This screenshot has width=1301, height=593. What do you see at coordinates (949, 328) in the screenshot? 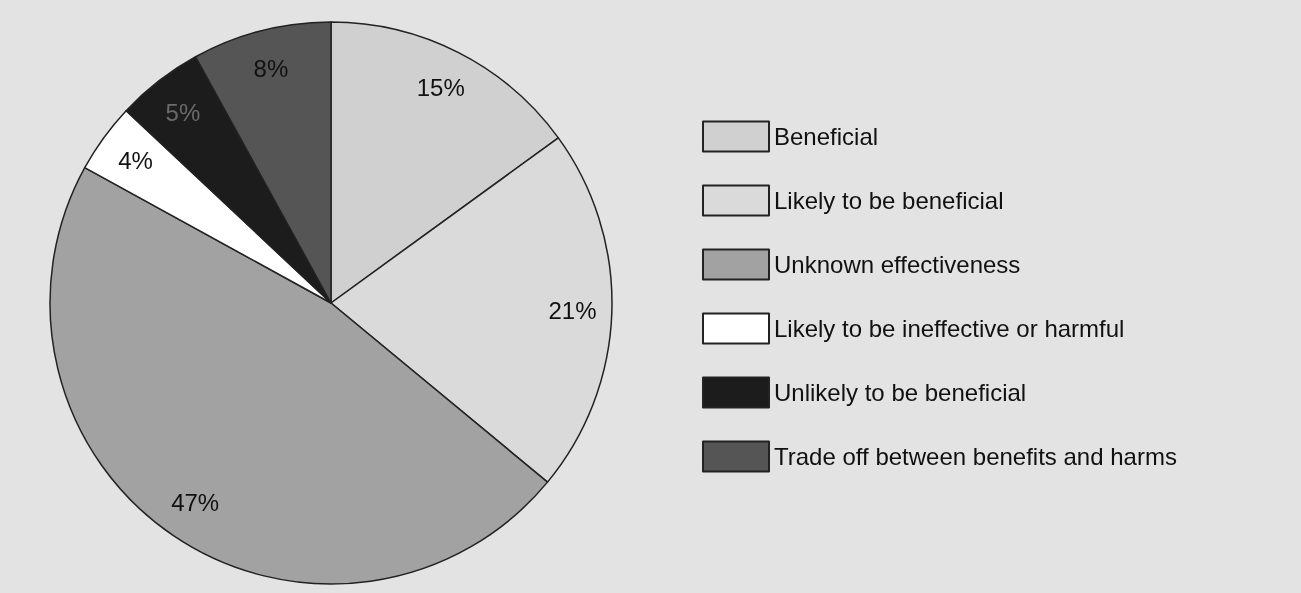
I see `legend-label: Likely to be ineffective or harmful` at bounding box center [949, 328].